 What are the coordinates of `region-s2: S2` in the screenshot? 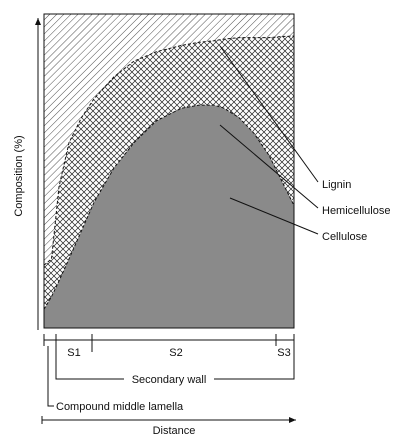 It's located at (175, 353).